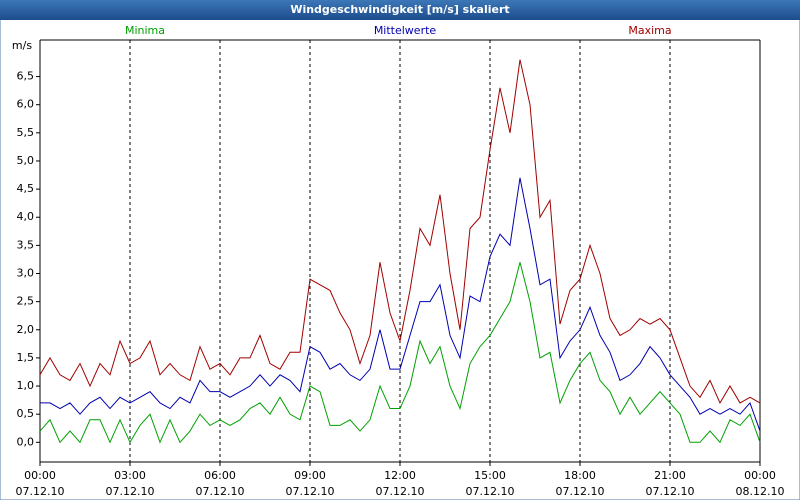 Image resolution: width=800 pixels, height=504 pixels. What do you see at coordinates (405, 30) in the screenshot?
I see `legend-entry: Mittelwerte` at bounding box center [405, 30].